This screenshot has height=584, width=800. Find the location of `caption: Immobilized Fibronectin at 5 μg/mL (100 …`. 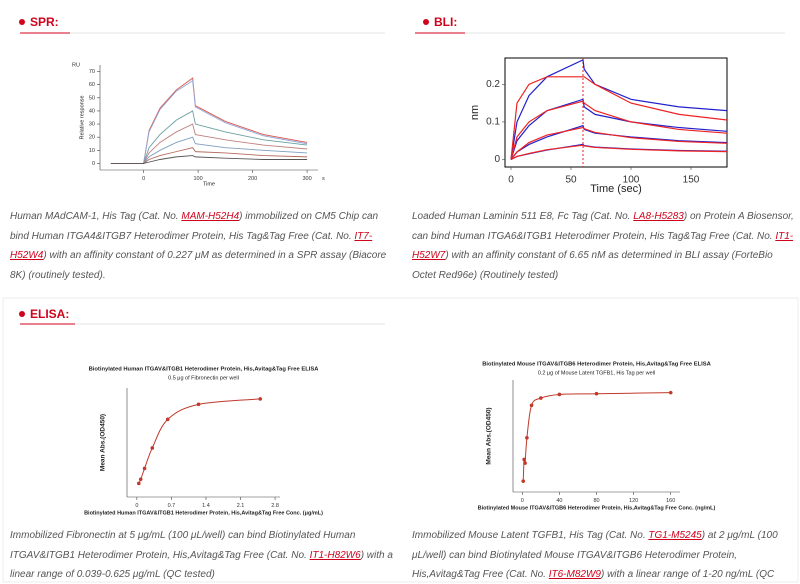

caption: Immobilized Fibronectin at 5 μg/mL (100 … is located at coordinates (202, 555).